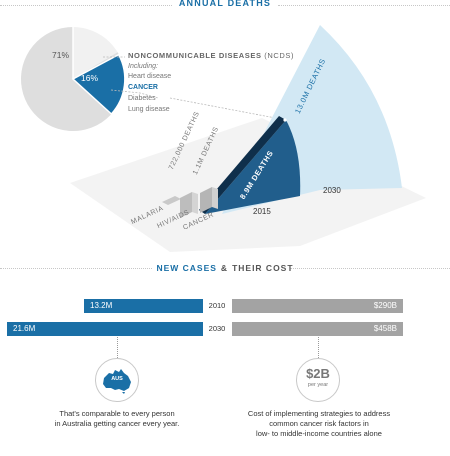 The image size is (450, 456). Describe the element at coordinates (318, 347) in the screenshot. I see `right-callout-line` at that location.